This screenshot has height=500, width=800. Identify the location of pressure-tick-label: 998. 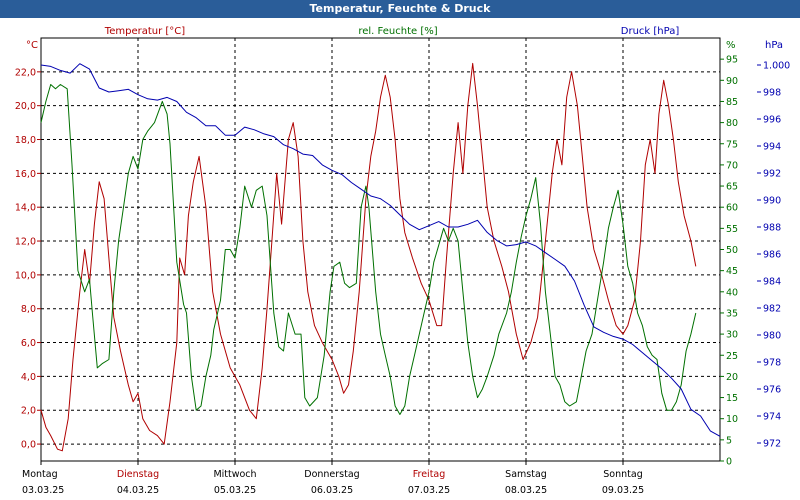
(772, 93).